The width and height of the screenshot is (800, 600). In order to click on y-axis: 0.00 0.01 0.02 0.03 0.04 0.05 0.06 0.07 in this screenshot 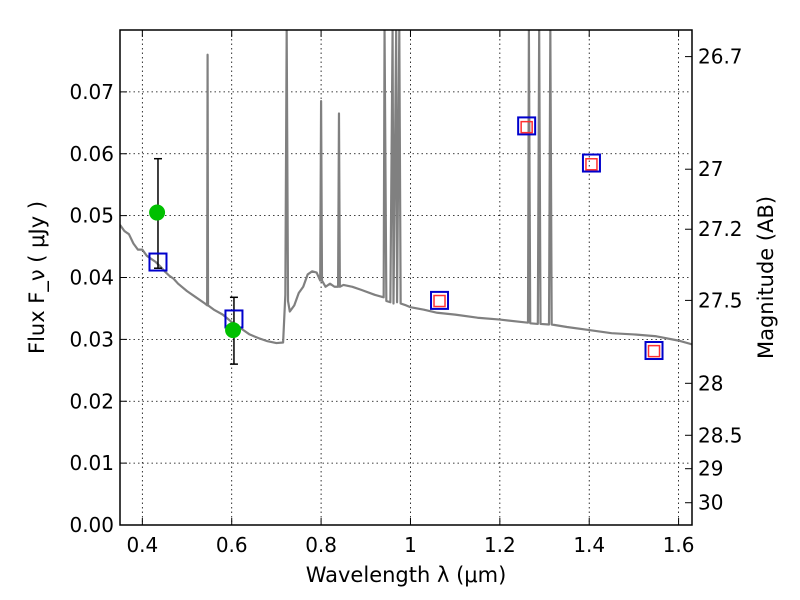, I will do `click(98, 308)`.